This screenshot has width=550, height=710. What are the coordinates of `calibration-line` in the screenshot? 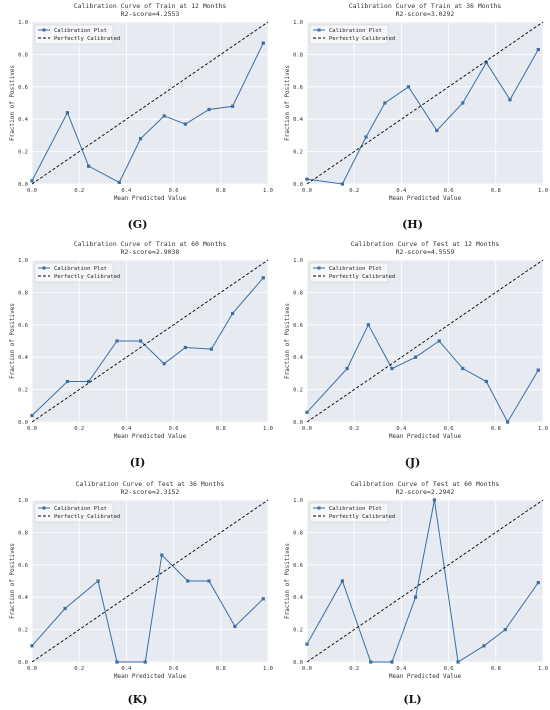 It's located at (422, 373).